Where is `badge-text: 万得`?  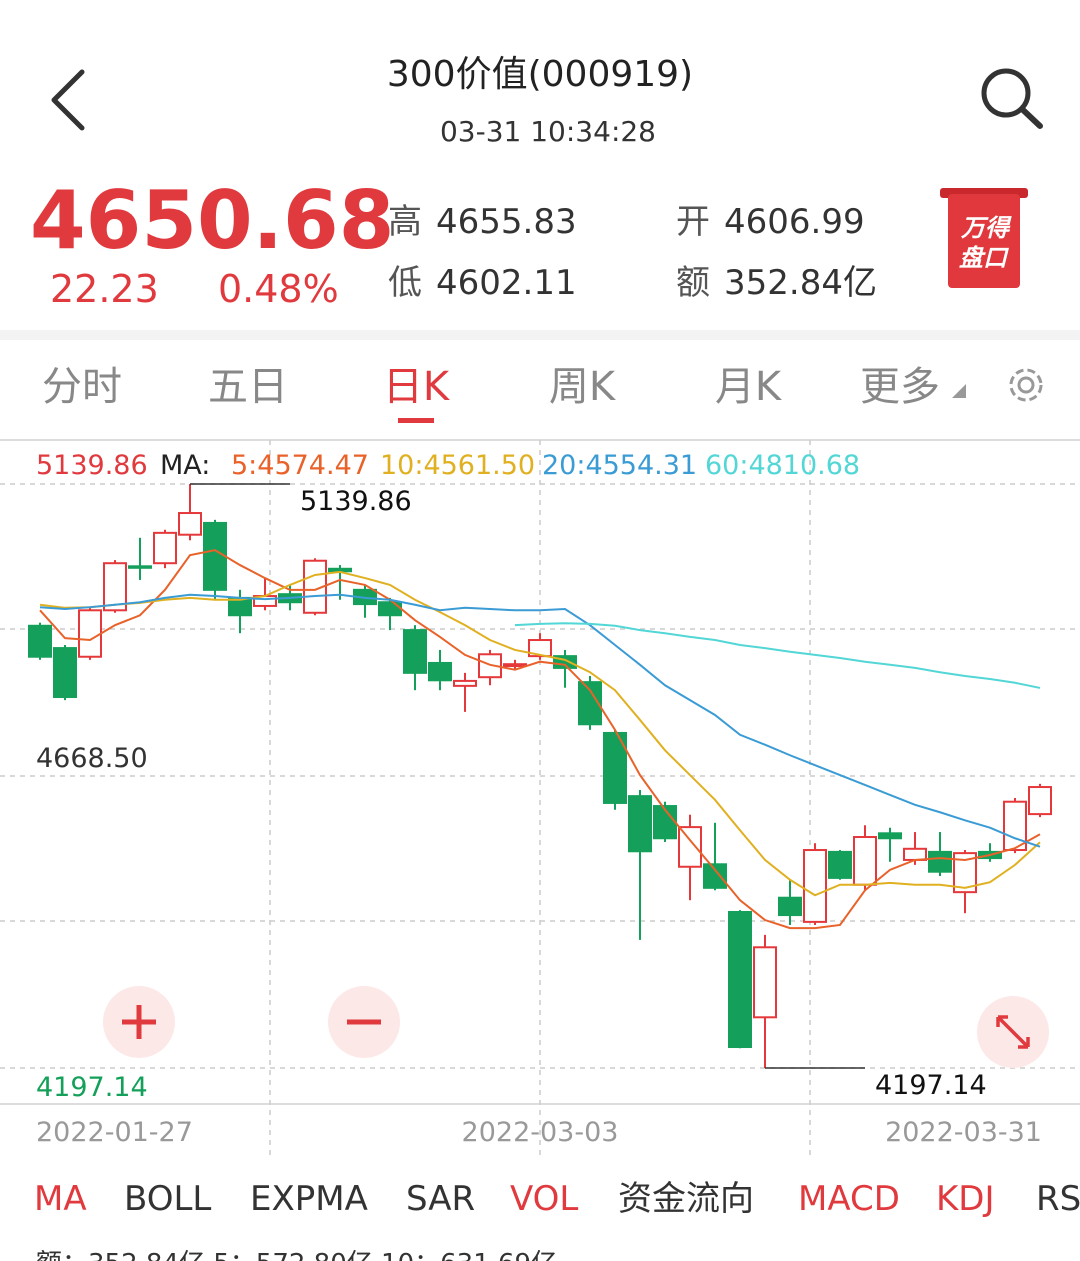
badge-text: 万得 is located at coordinates (986, 228).